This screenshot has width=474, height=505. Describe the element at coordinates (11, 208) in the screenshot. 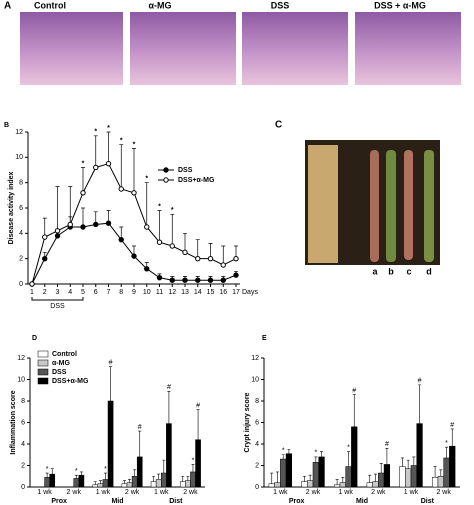

I see `y-axis-label: Disease activity index` at that location.